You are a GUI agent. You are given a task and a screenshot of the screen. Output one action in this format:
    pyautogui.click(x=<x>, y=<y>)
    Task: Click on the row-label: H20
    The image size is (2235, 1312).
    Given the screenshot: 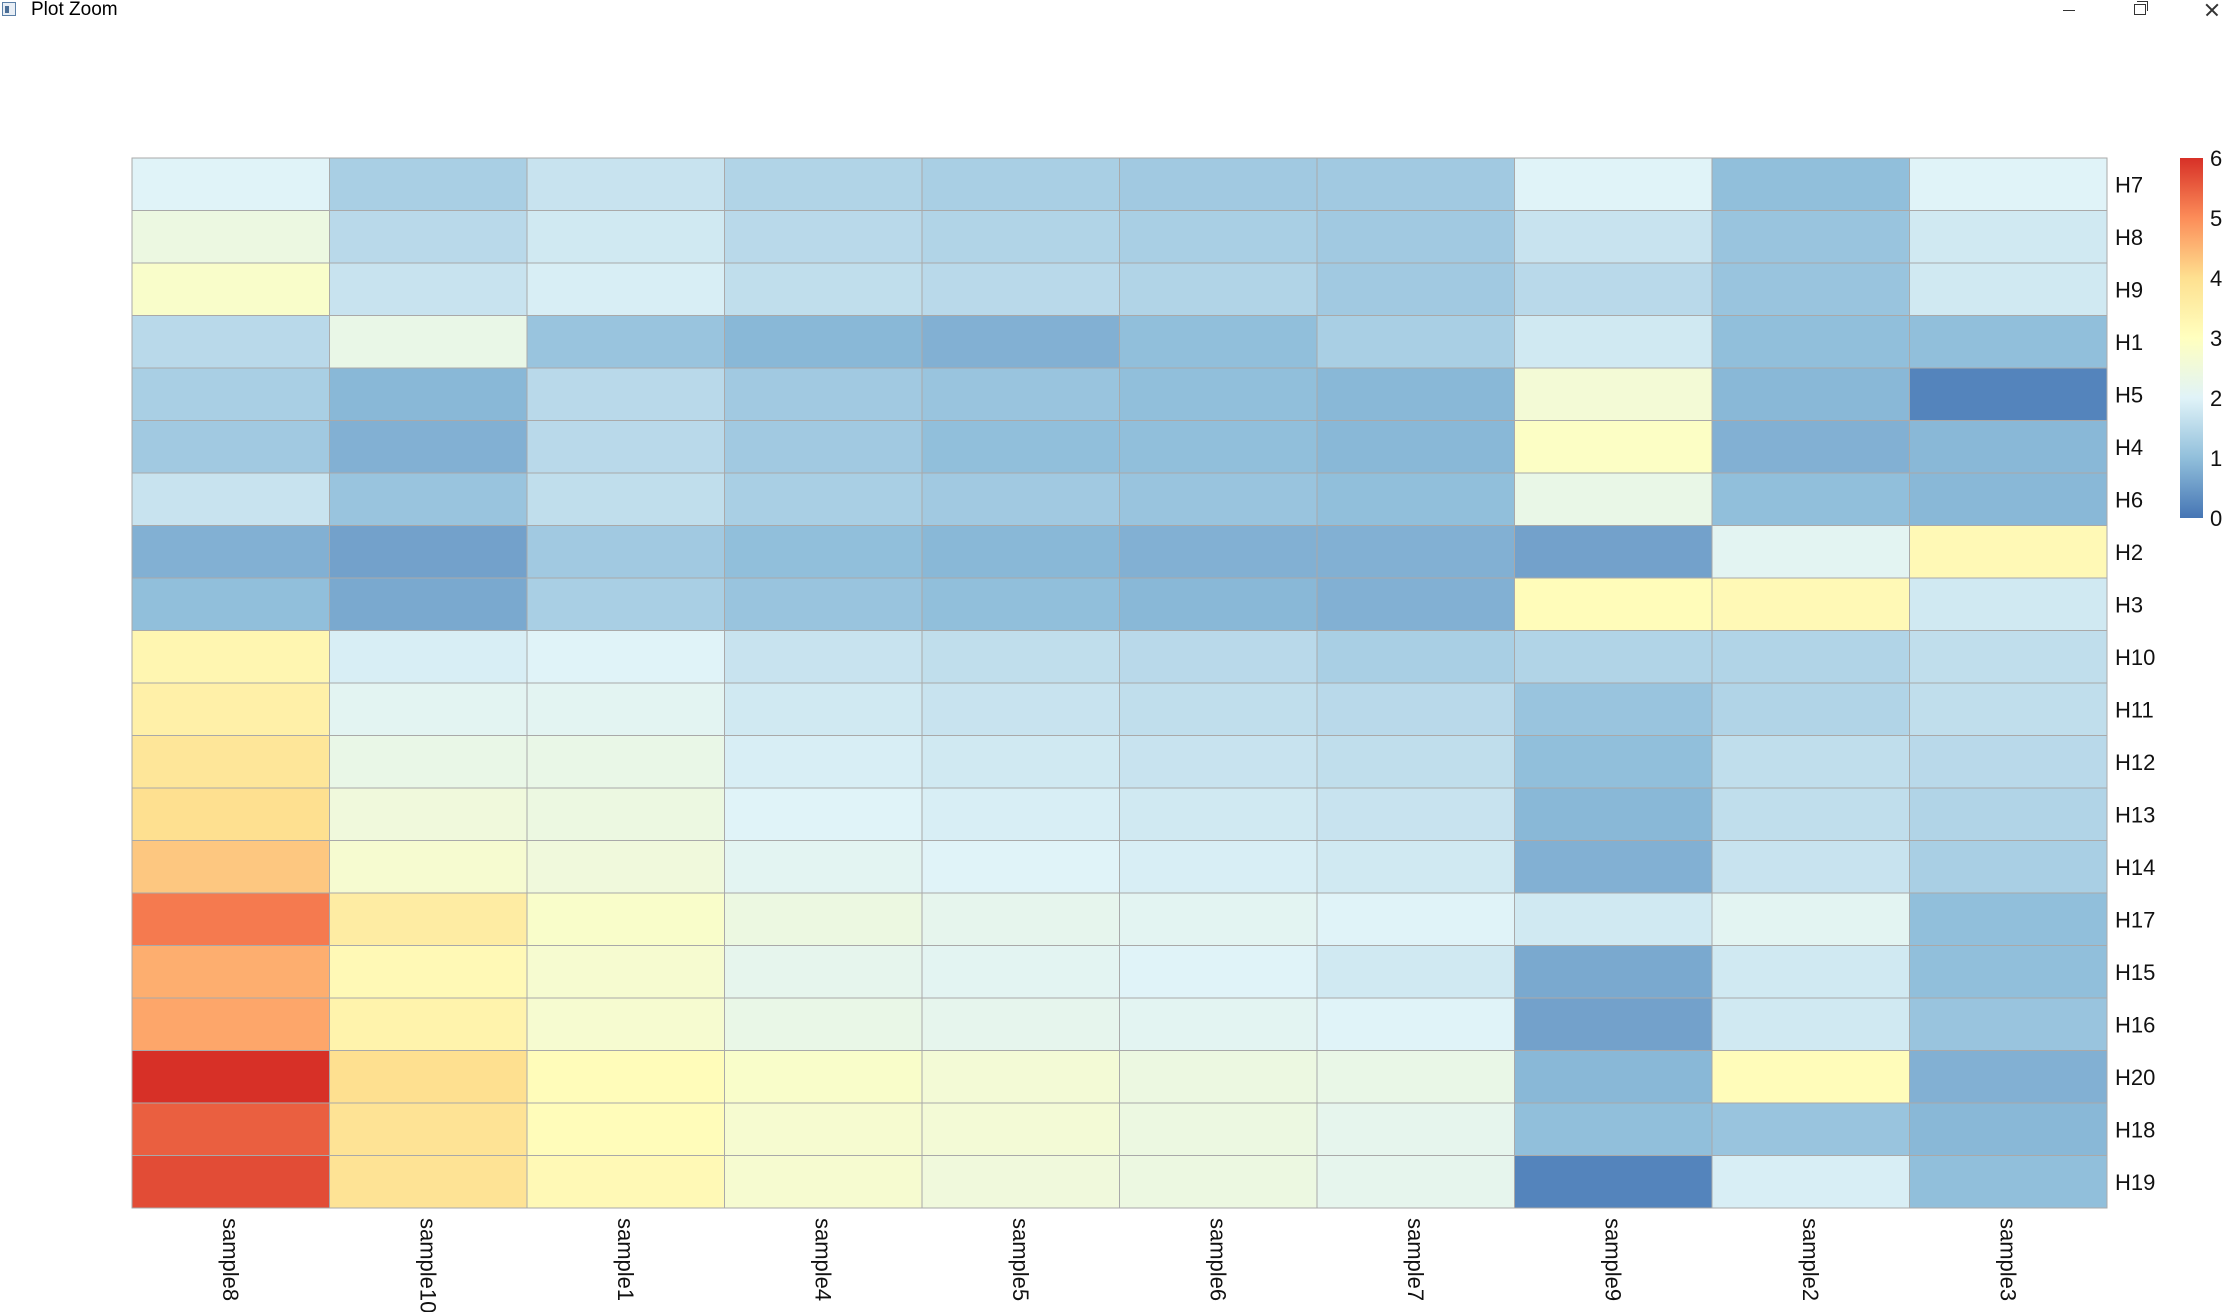 What is the action you would take?
    pyautogui.click(x=2135, y=1077)
    